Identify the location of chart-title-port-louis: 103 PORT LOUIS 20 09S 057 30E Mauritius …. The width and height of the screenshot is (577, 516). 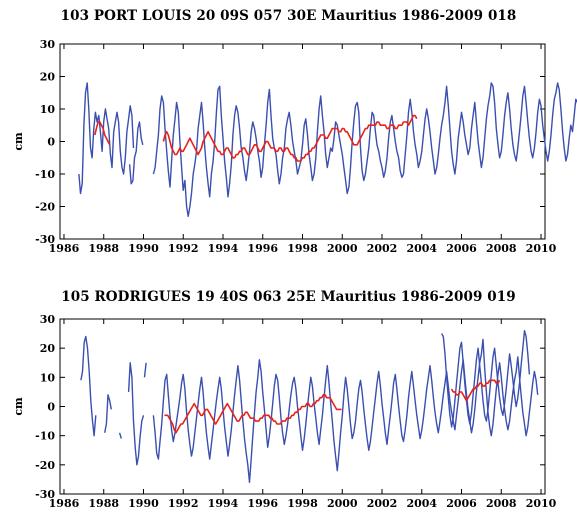
(288, 16).